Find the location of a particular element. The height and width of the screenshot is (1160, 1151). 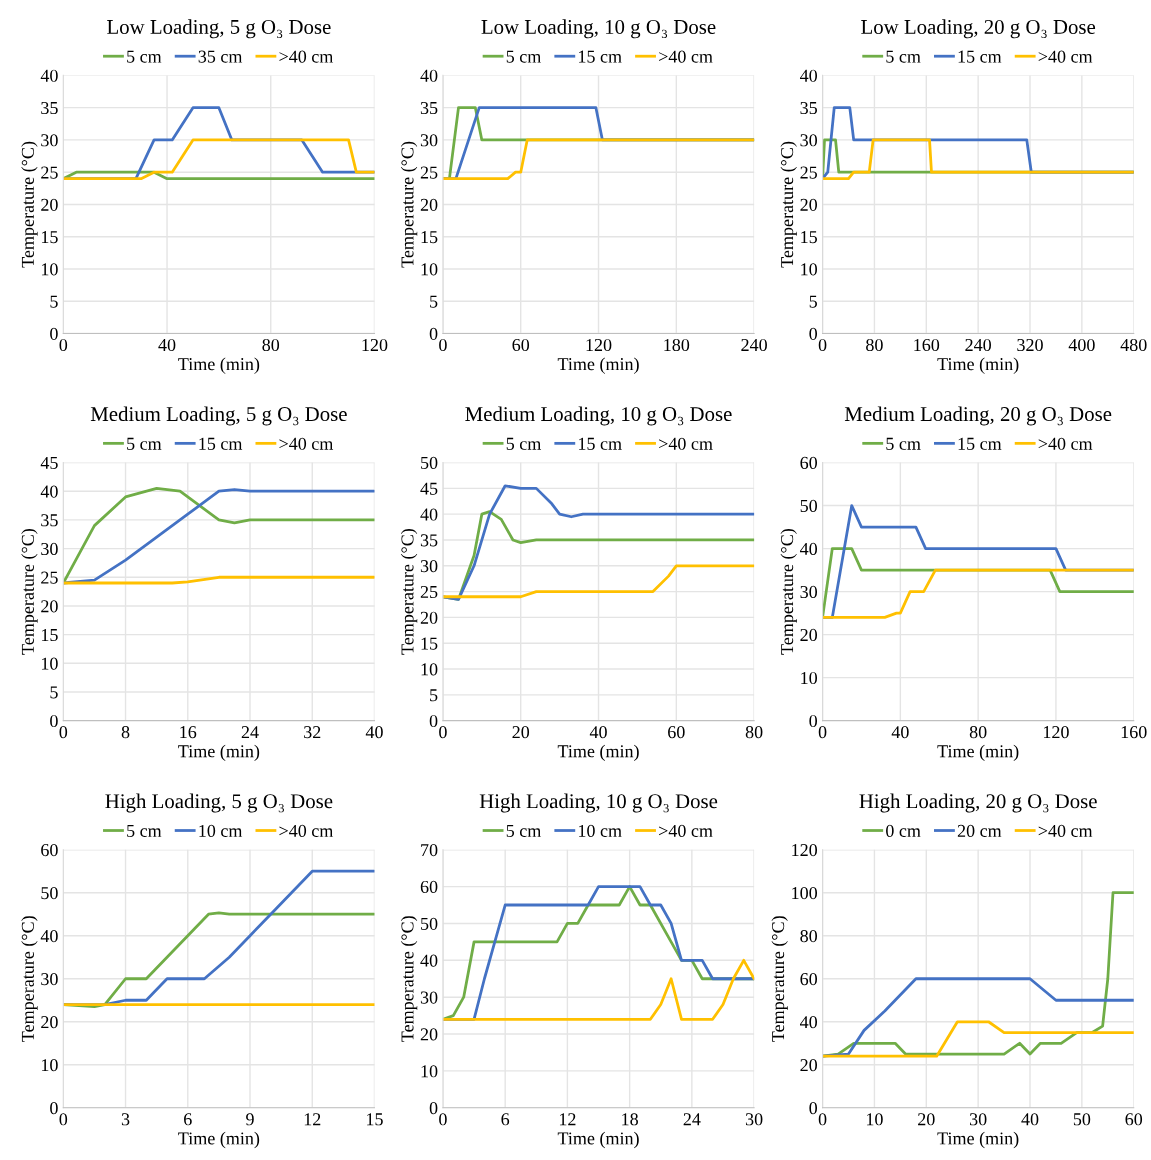

x-tick-label: 15 is located at coordinates (375, 1119).